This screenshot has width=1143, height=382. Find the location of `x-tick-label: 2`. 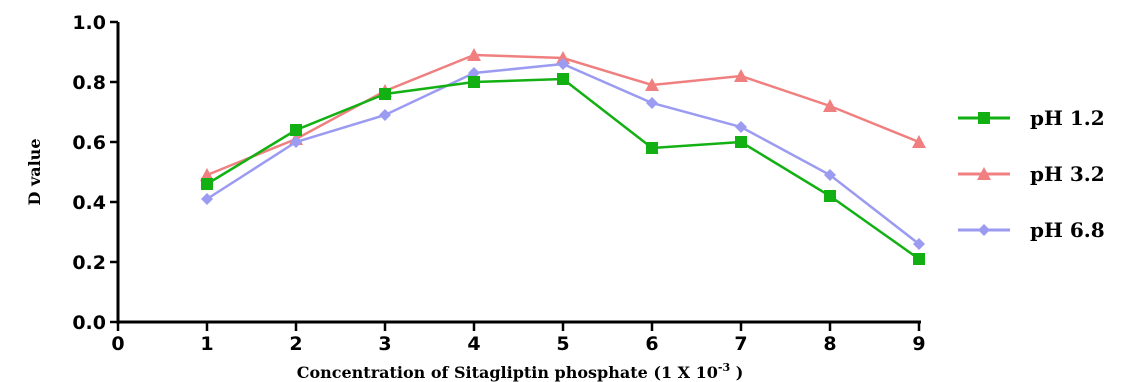

x-tick-label: 2 is located at coordinates (295, 344).